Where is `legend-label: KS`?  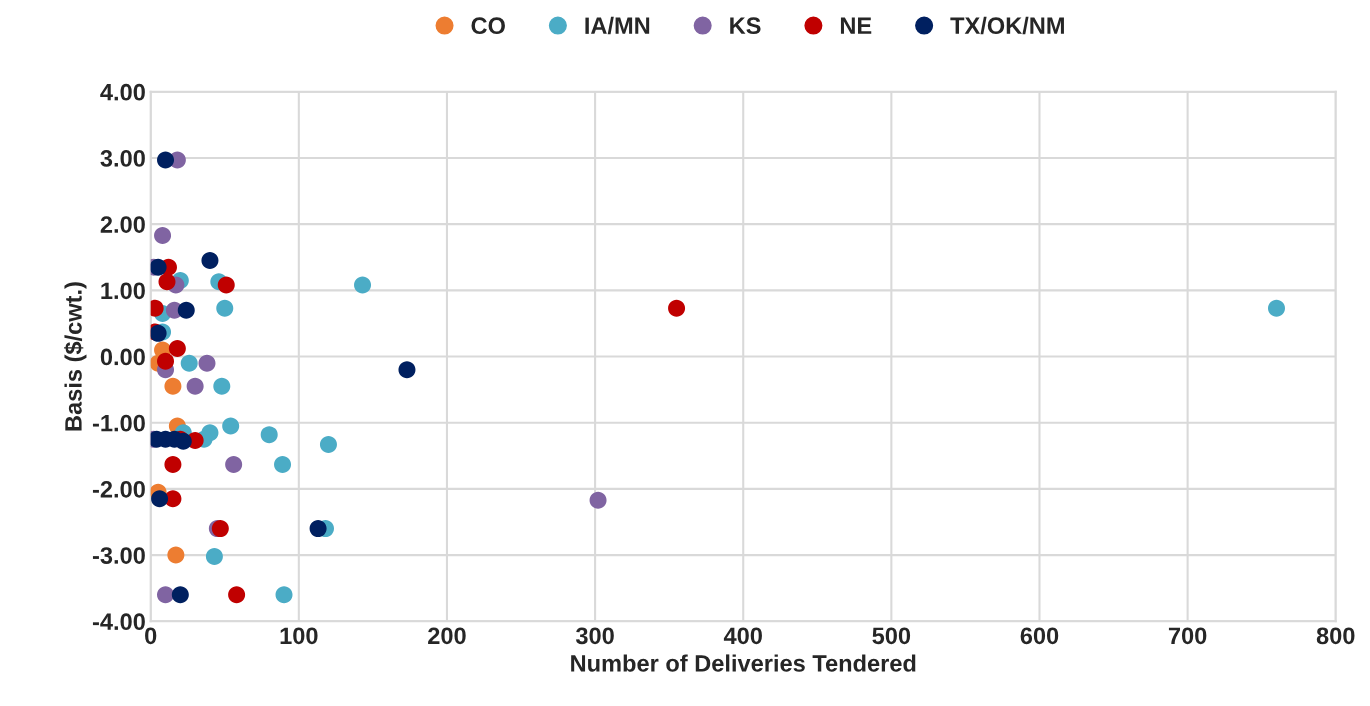 legend-label: KS is located at coordinates (745, 26).